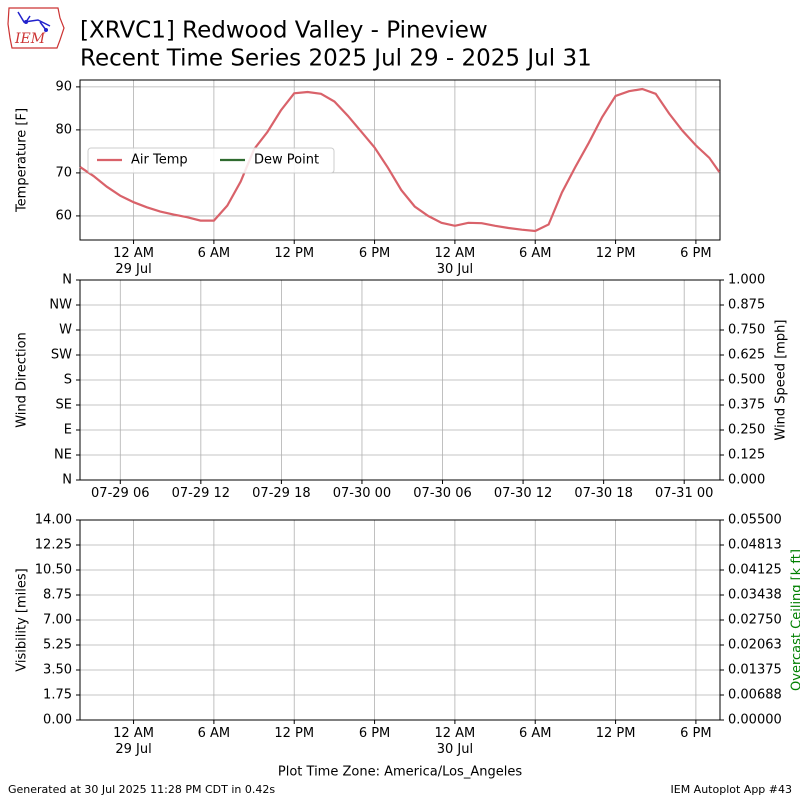  What do you see at coordinates (211, 160) in the screenshot?
I see `legend-box` at bounding box center [211, 160].